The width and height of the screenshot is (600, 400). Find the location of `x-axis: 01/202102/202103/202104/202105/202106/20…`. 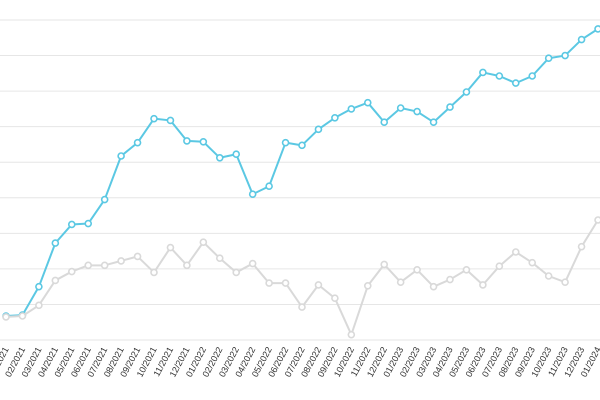

x-axis: 01/202102/202103/202104/202105/202106/20… is located at coordinates (300, 361).